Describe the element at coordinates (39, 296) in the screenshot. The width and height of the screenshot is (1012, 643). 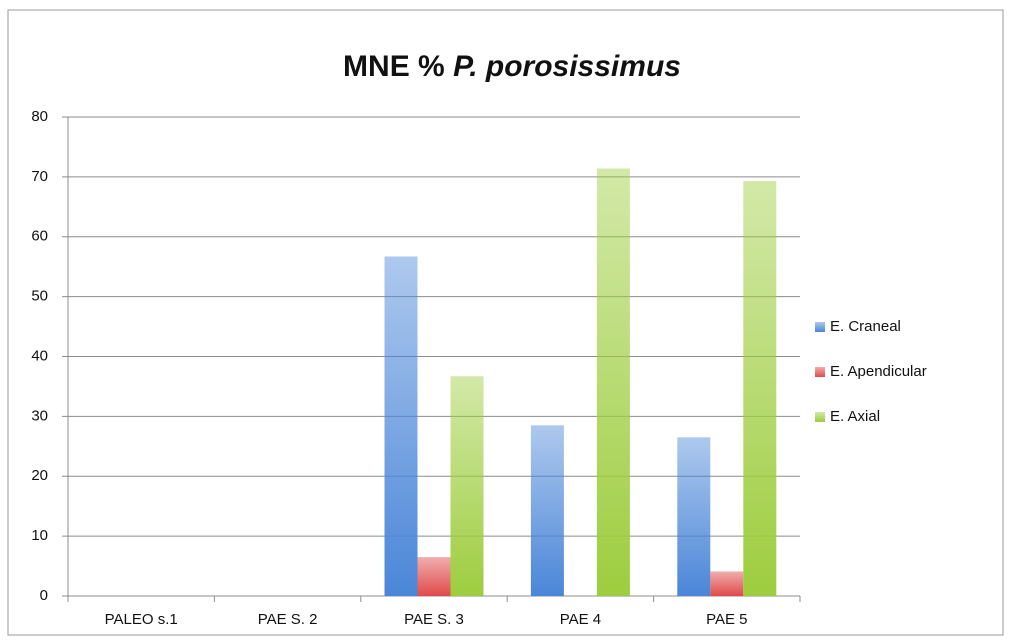
I see `y-tick-label: 50` at that location.